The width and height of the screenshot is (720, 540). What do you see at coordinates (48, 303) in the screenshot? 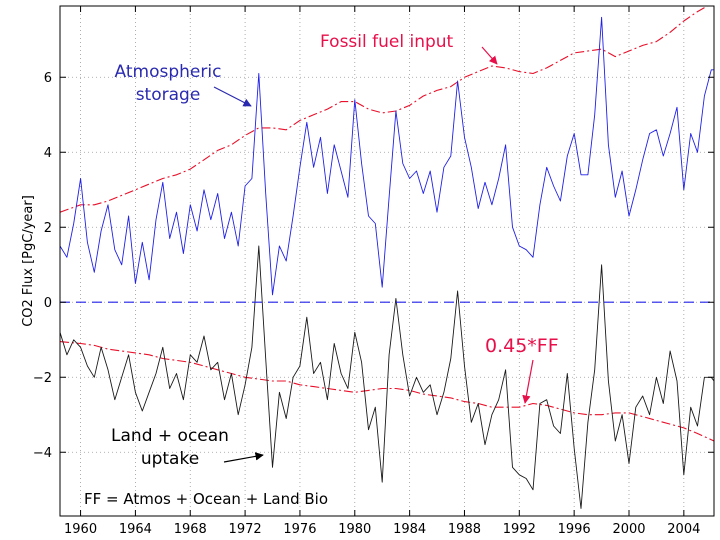
I see `y-tick-label: 0` at bounding box center [48, 303].